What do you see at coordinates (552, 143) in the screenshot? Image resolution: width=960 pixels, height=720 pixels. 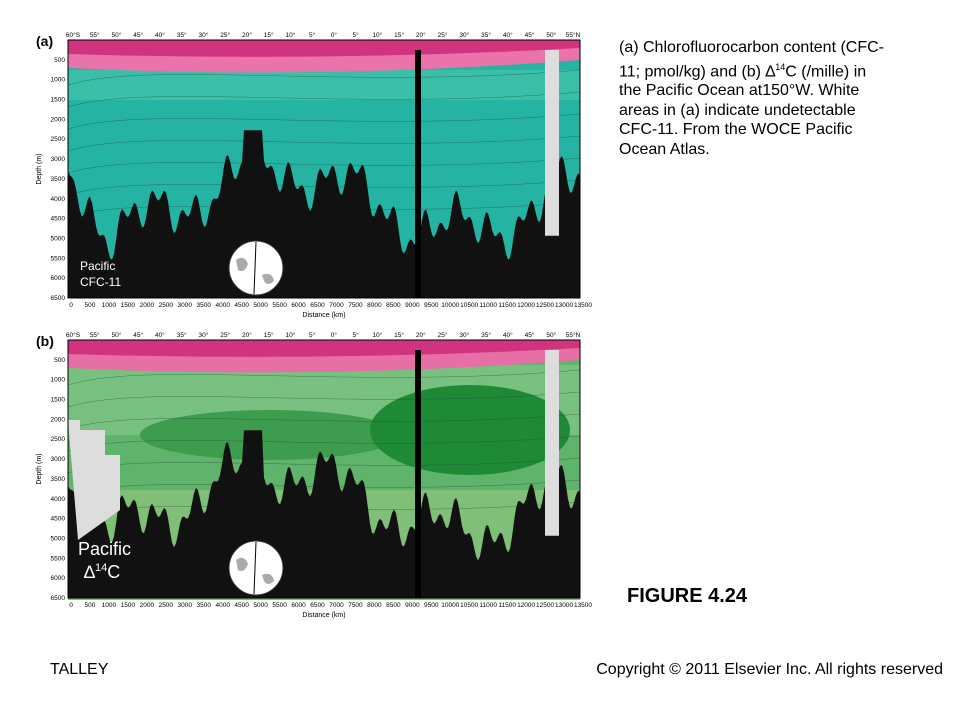 I see `missing-data` at bounding box center [552, 143].